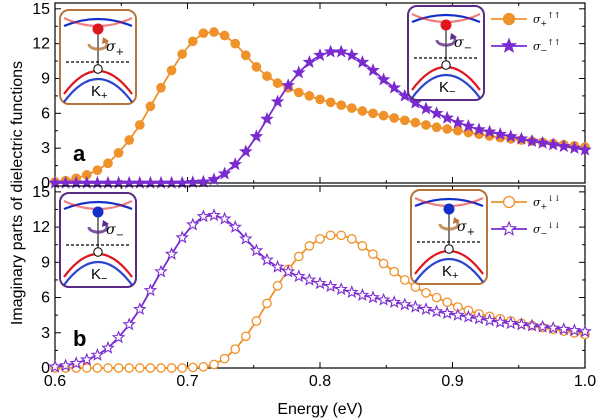 The height and width of the screenshot is (420, 600). I want to click on inset-a-right: σ− K−, so click(446, 53).